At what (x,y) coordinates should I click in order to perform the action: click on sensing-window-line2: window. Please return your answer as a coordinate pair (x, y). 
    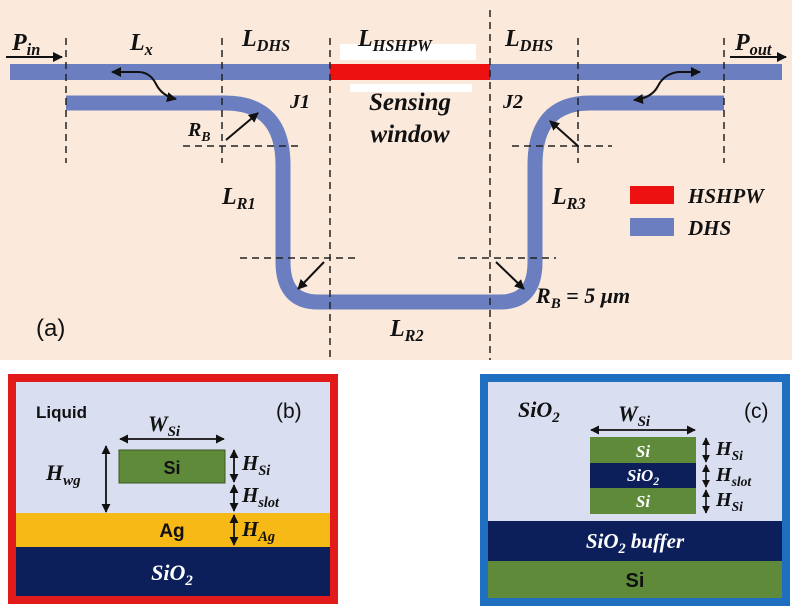
    Looking at the image, I should click on (410, 134).